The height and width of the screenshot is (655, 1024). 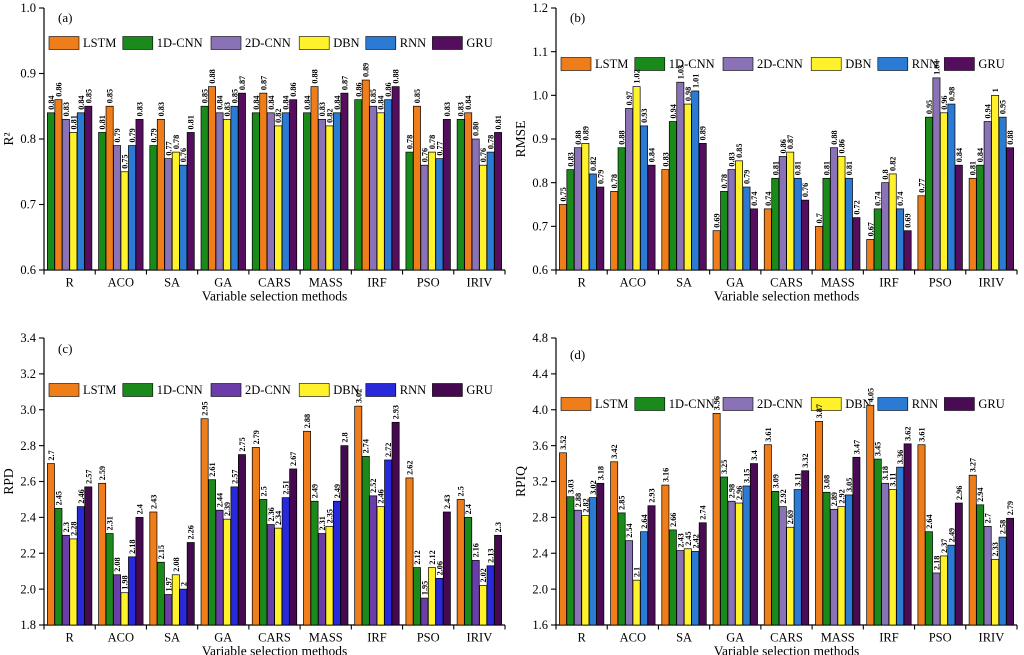 I want to click on bar-dbn-sa, so click(x=687, y=187).